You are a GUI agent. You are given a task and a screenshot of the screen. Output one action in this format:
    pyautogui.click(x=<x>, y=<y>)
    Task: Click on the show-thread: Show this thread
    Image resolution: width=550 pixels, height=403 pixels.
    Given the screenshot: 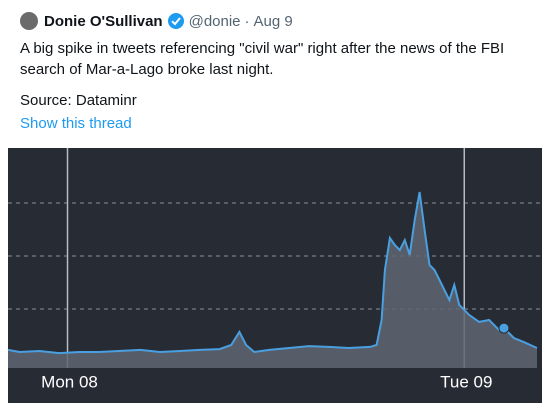 What is the action you would take?
    pyautogui.click(x=76, y=123)
    